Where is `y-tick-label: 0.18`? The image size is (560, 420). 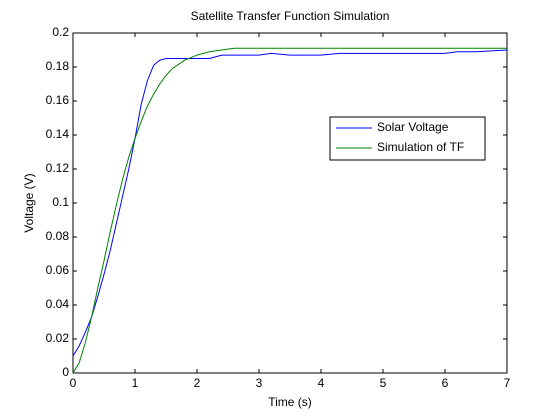 y-tick-label: 0.18 is located at coordinates (58, 66).